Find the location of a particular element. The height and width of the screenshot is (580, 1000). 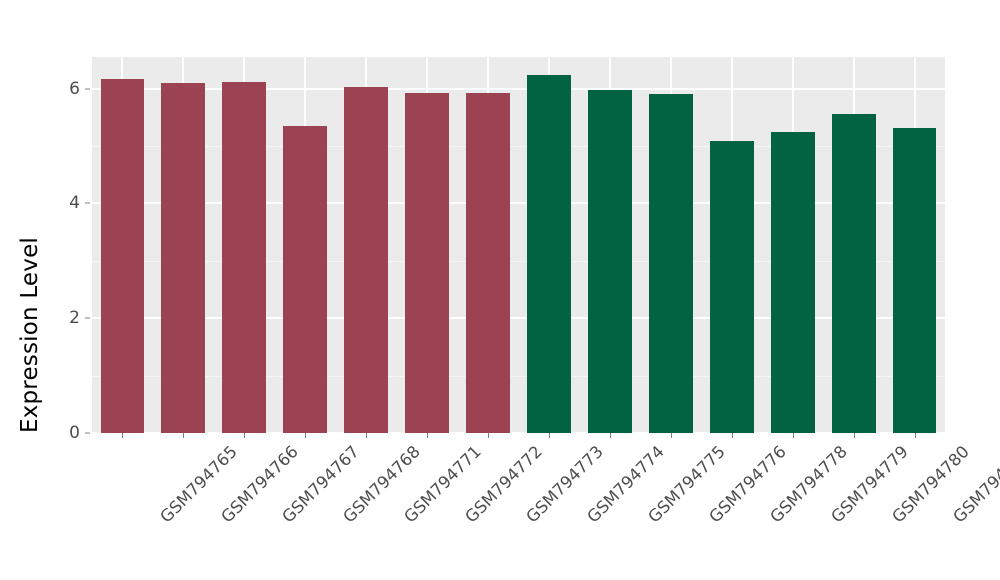

x-axis-tick-label: GSM794782 is located at coordinates (974, 484).